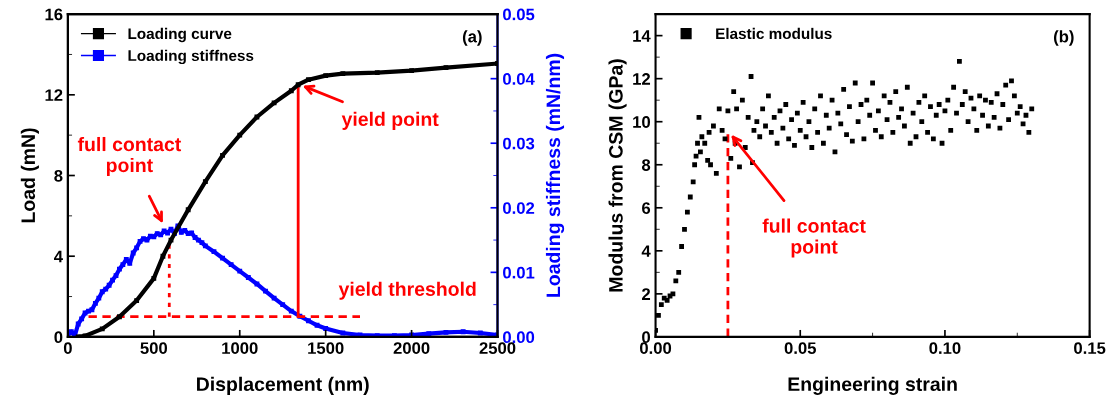  What do you see at coordinates (283, 385) in the screenshot?
I see `x-axis-title: Displacement (nm)` at bounding box center [283, 385].